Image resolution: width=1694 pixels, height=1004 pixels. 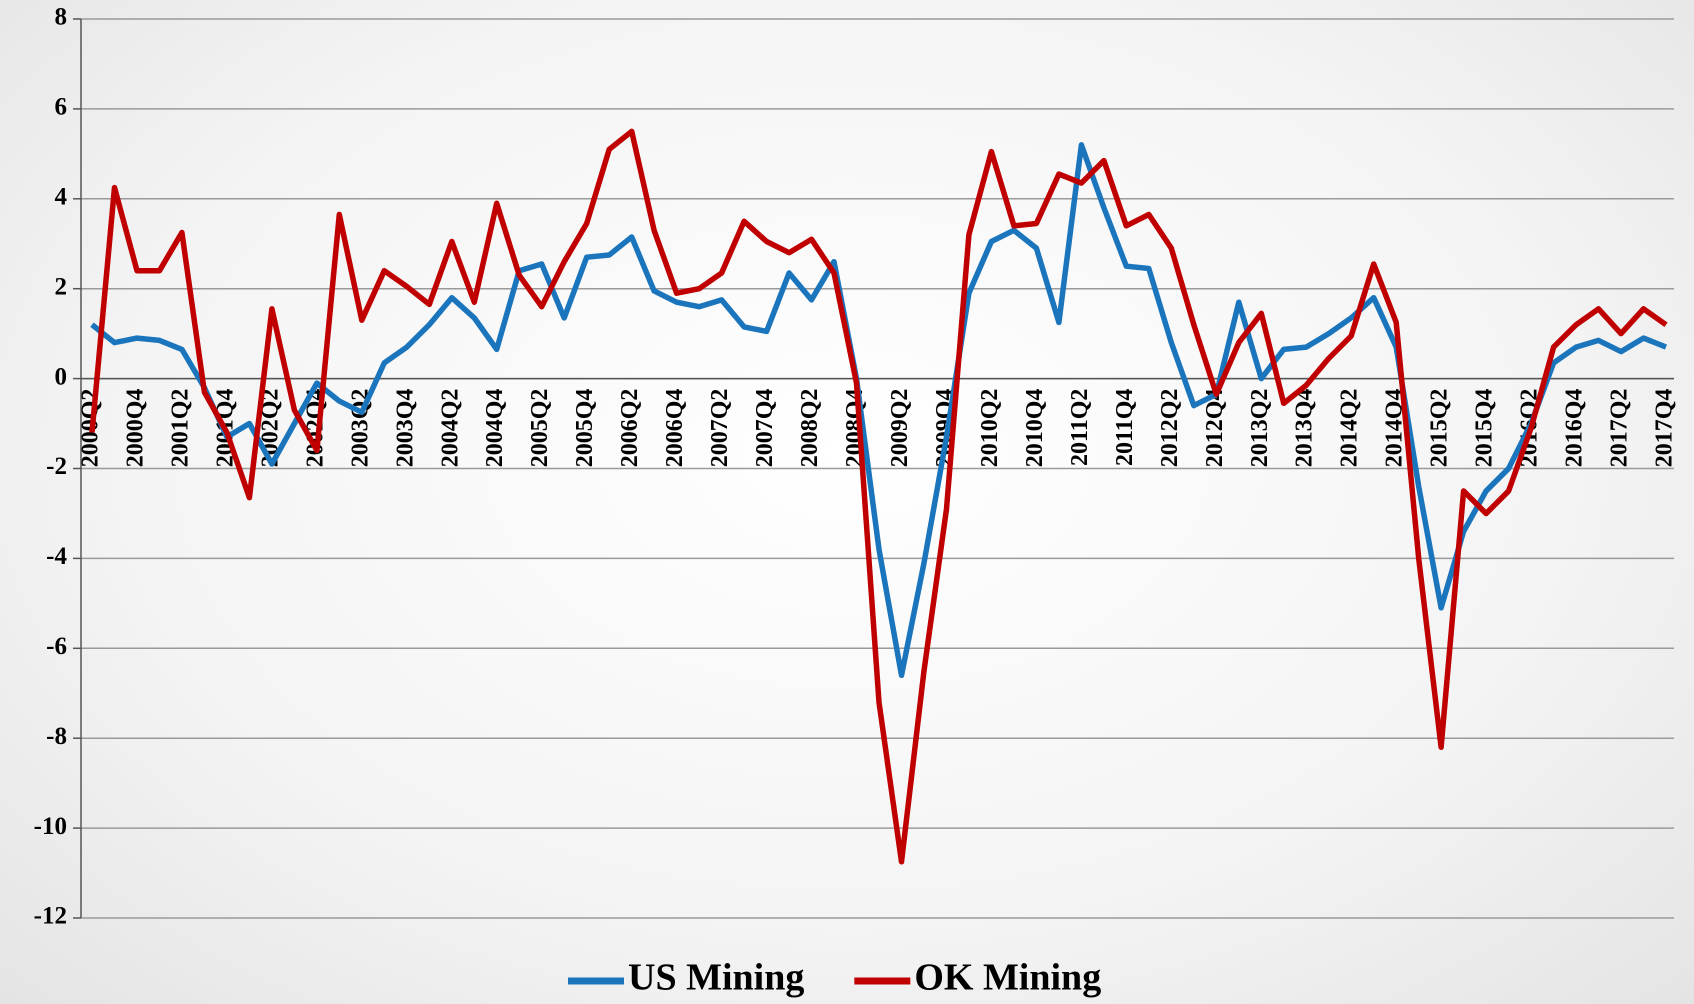 What do you see at coordinates (1665, 428) in the screenshot?
I see `x-tick-label: 2017Q4` at bounding box center [1665, 428].